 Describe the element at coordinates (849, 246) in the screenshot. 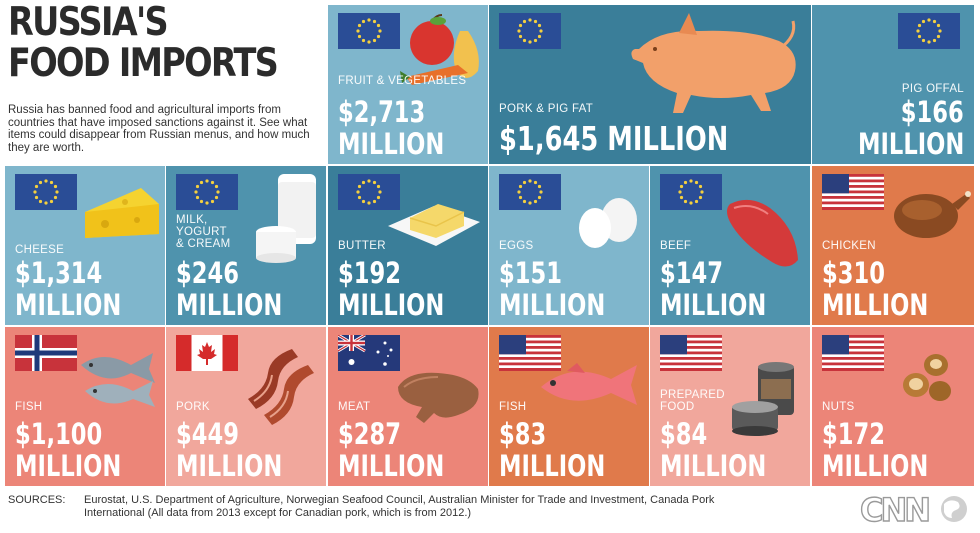

I see `chicken-label: CHICKEN` at that location.